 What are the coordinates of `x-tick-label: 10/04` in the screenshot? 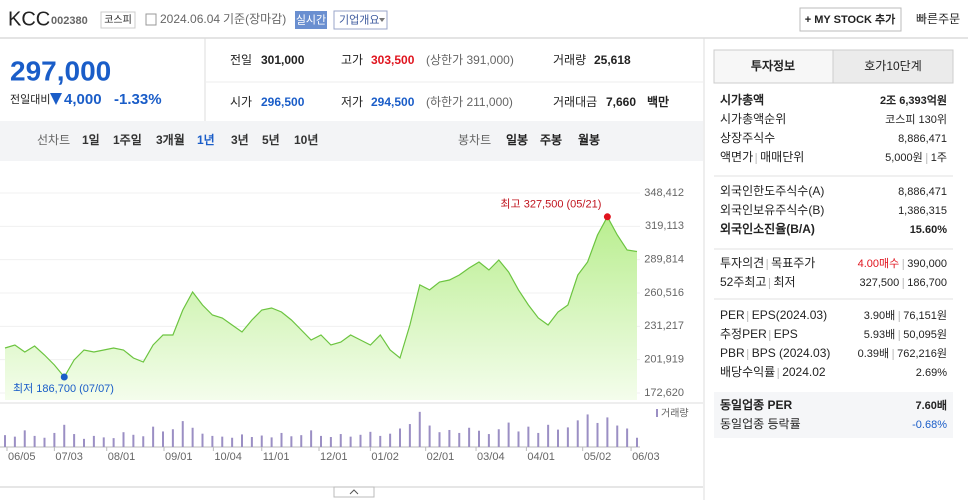 It's located at (228, 457).